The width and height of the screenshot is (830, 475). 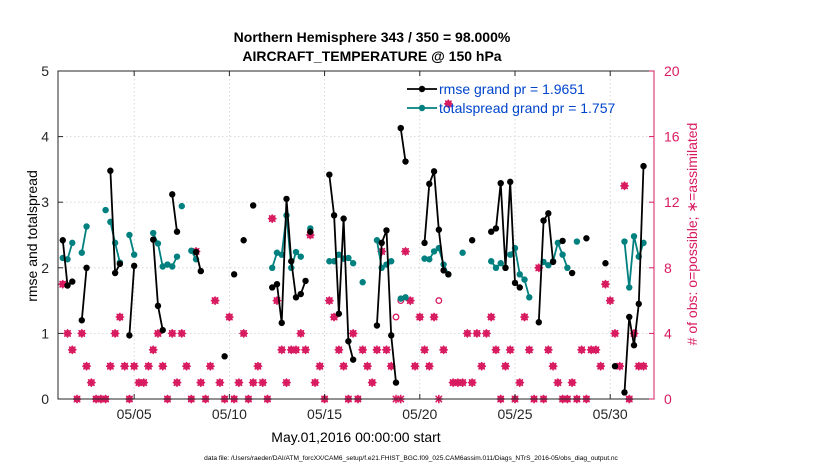 What do you see at coordinates (45, 268) in the screenshot?
I see `y-left-tick-label: 2` at bounding box center [45, 268].